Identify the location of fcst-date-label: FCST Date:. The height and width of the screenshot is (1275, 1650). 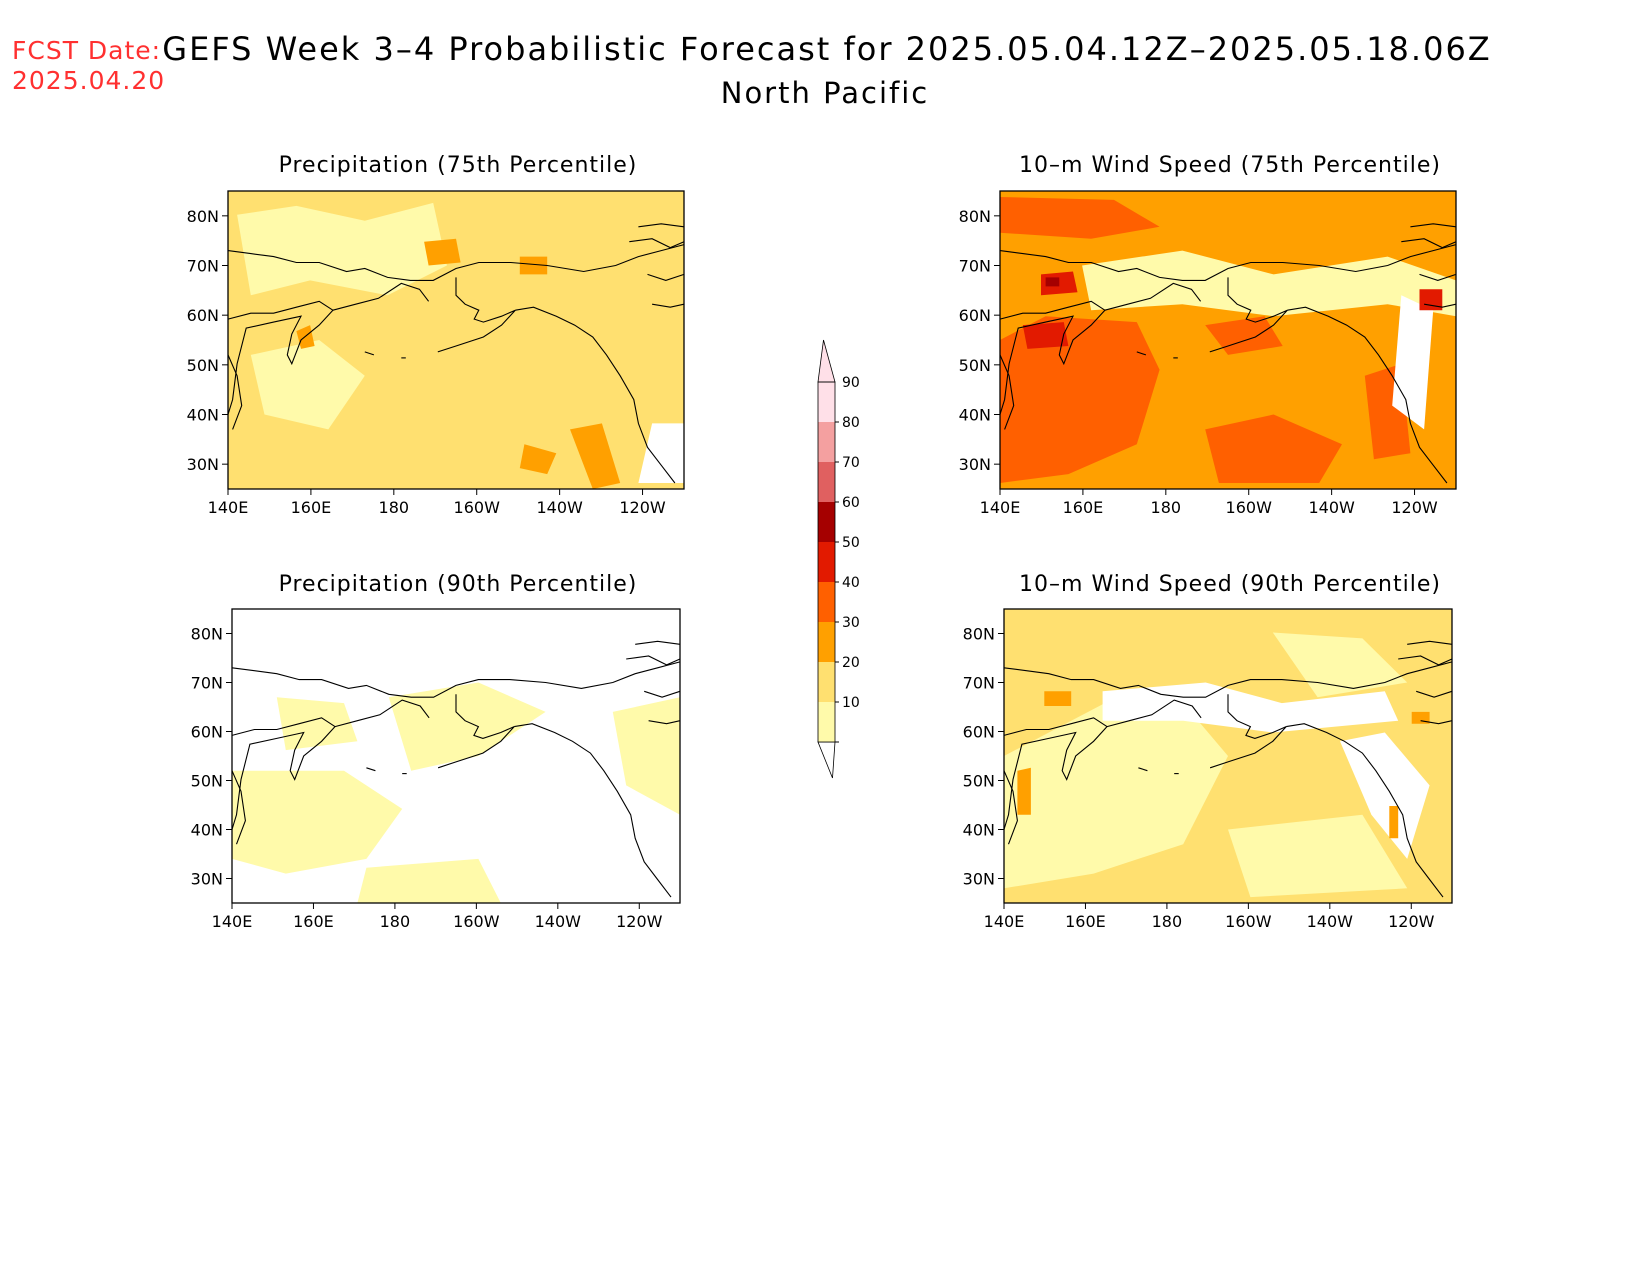
(87, 50).